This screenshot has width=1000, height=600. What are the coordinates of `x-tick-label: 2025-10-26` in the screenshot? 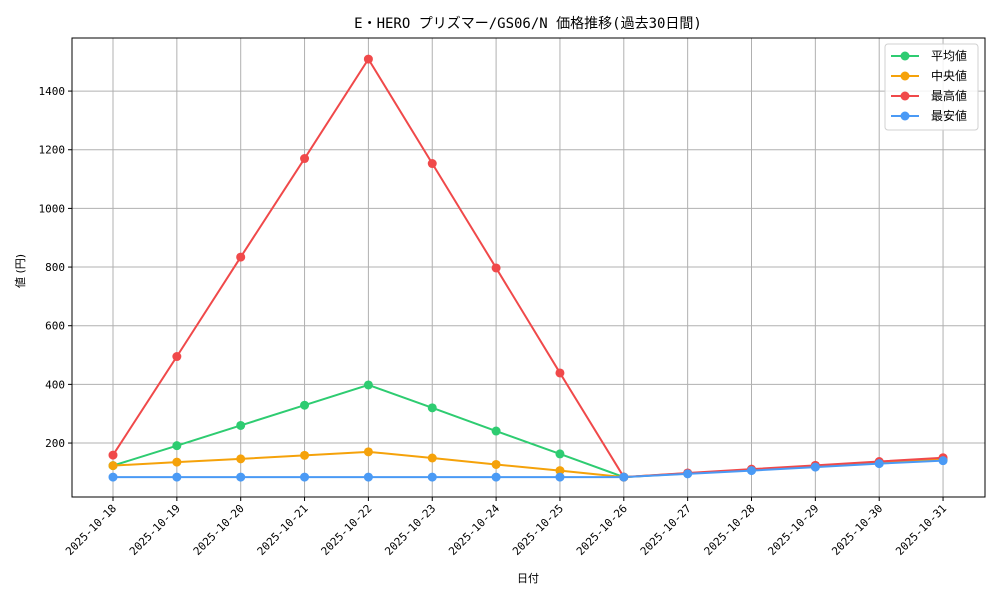 It's located at (602, 530).